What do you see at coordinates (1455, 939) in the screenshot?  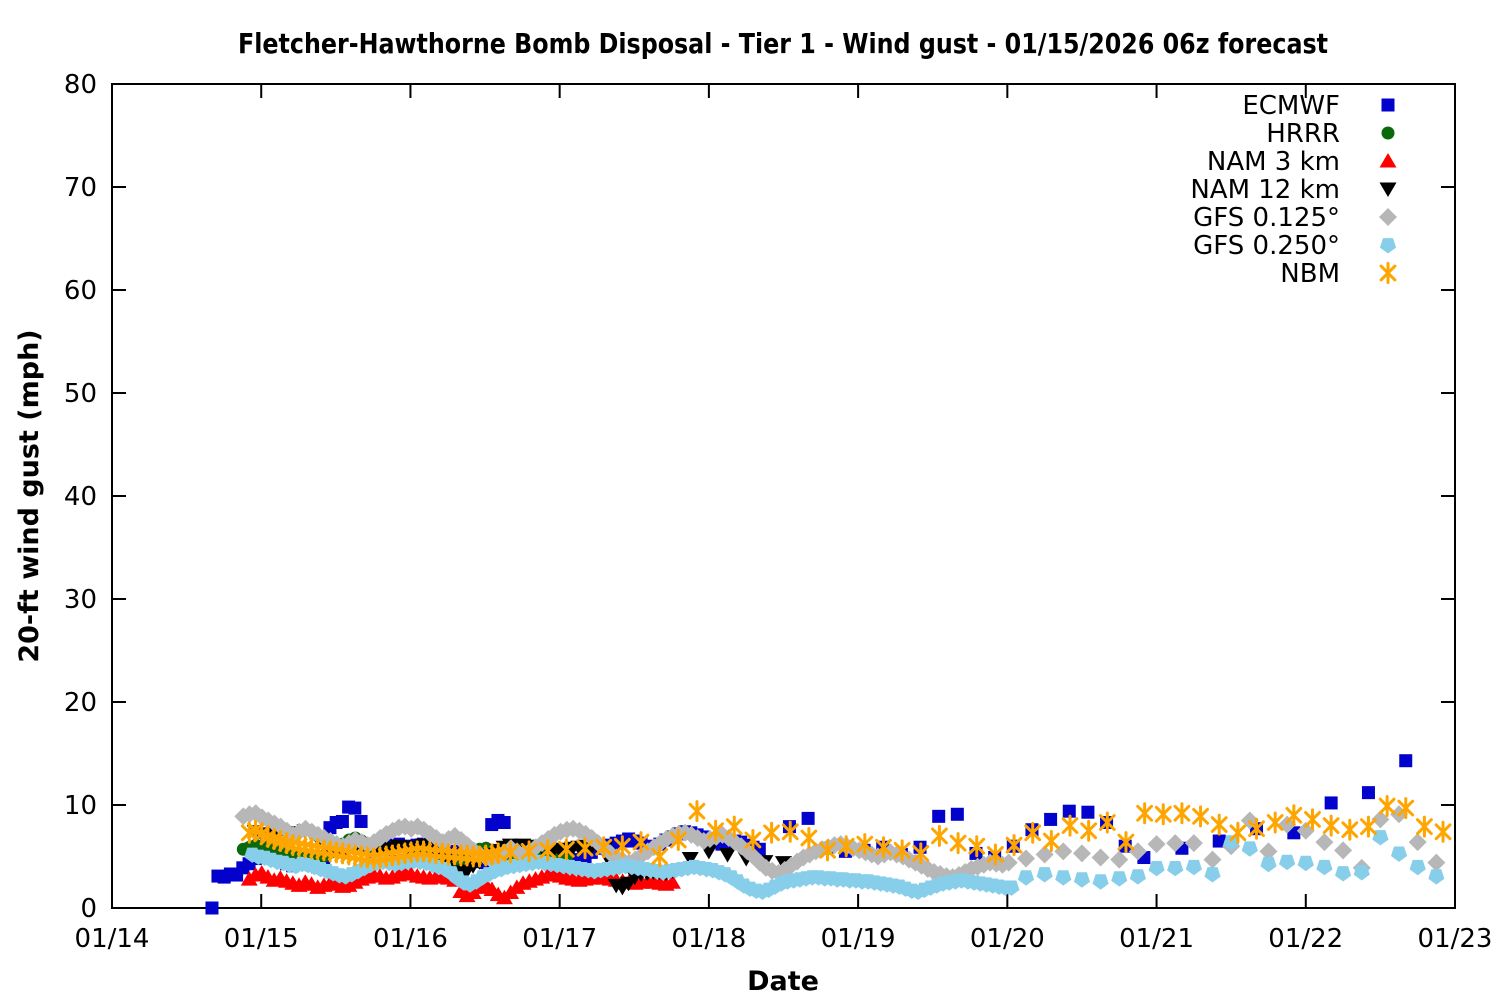 I see `x-tick-label: 01/23` at bounding box center [1455, 939].